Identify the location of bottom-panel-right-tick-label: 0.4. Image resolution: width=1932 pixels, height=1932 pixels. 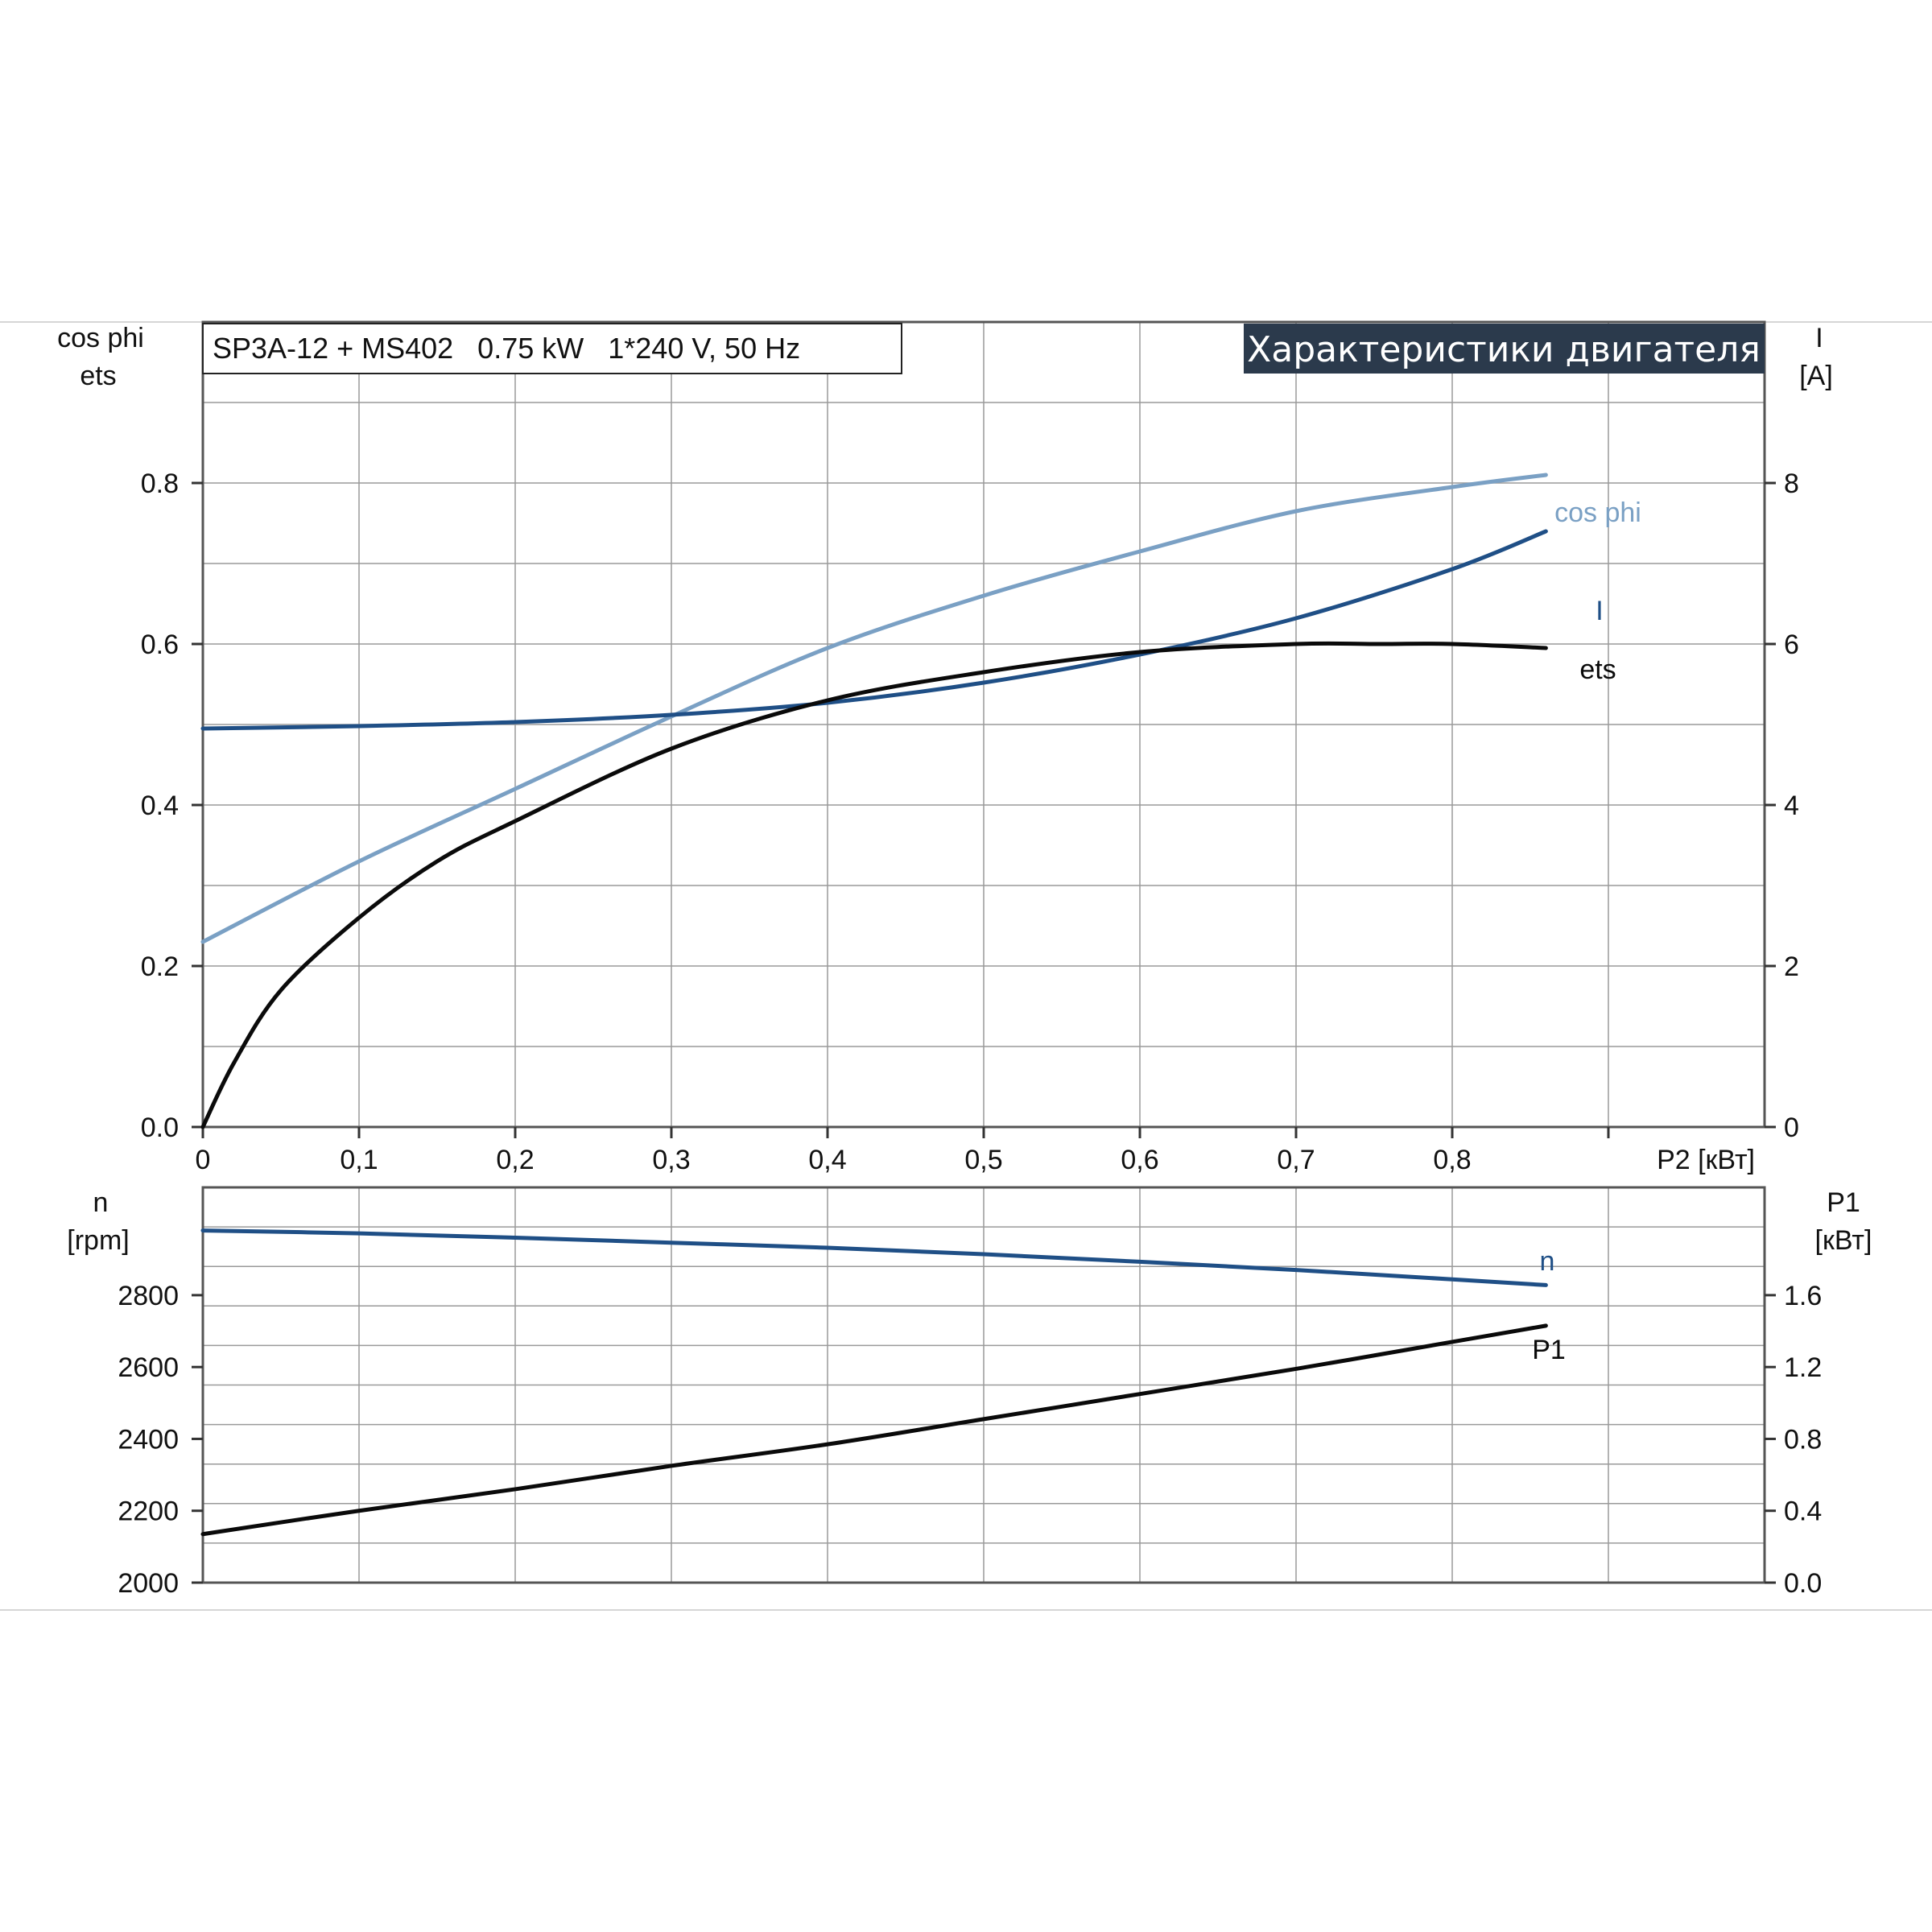
(1803, 1511).